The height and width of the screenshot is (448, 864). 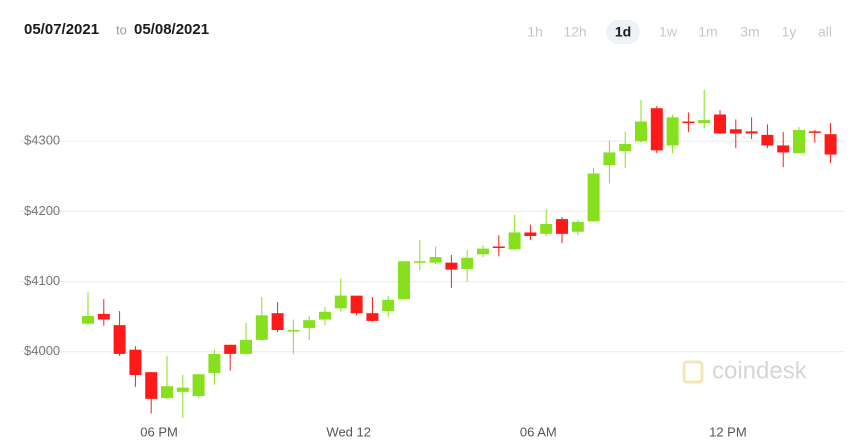 What do you see at coordinates (707, 32) in the screenshot?
I see `range-button: 1m` at bounding box center [707, 32].